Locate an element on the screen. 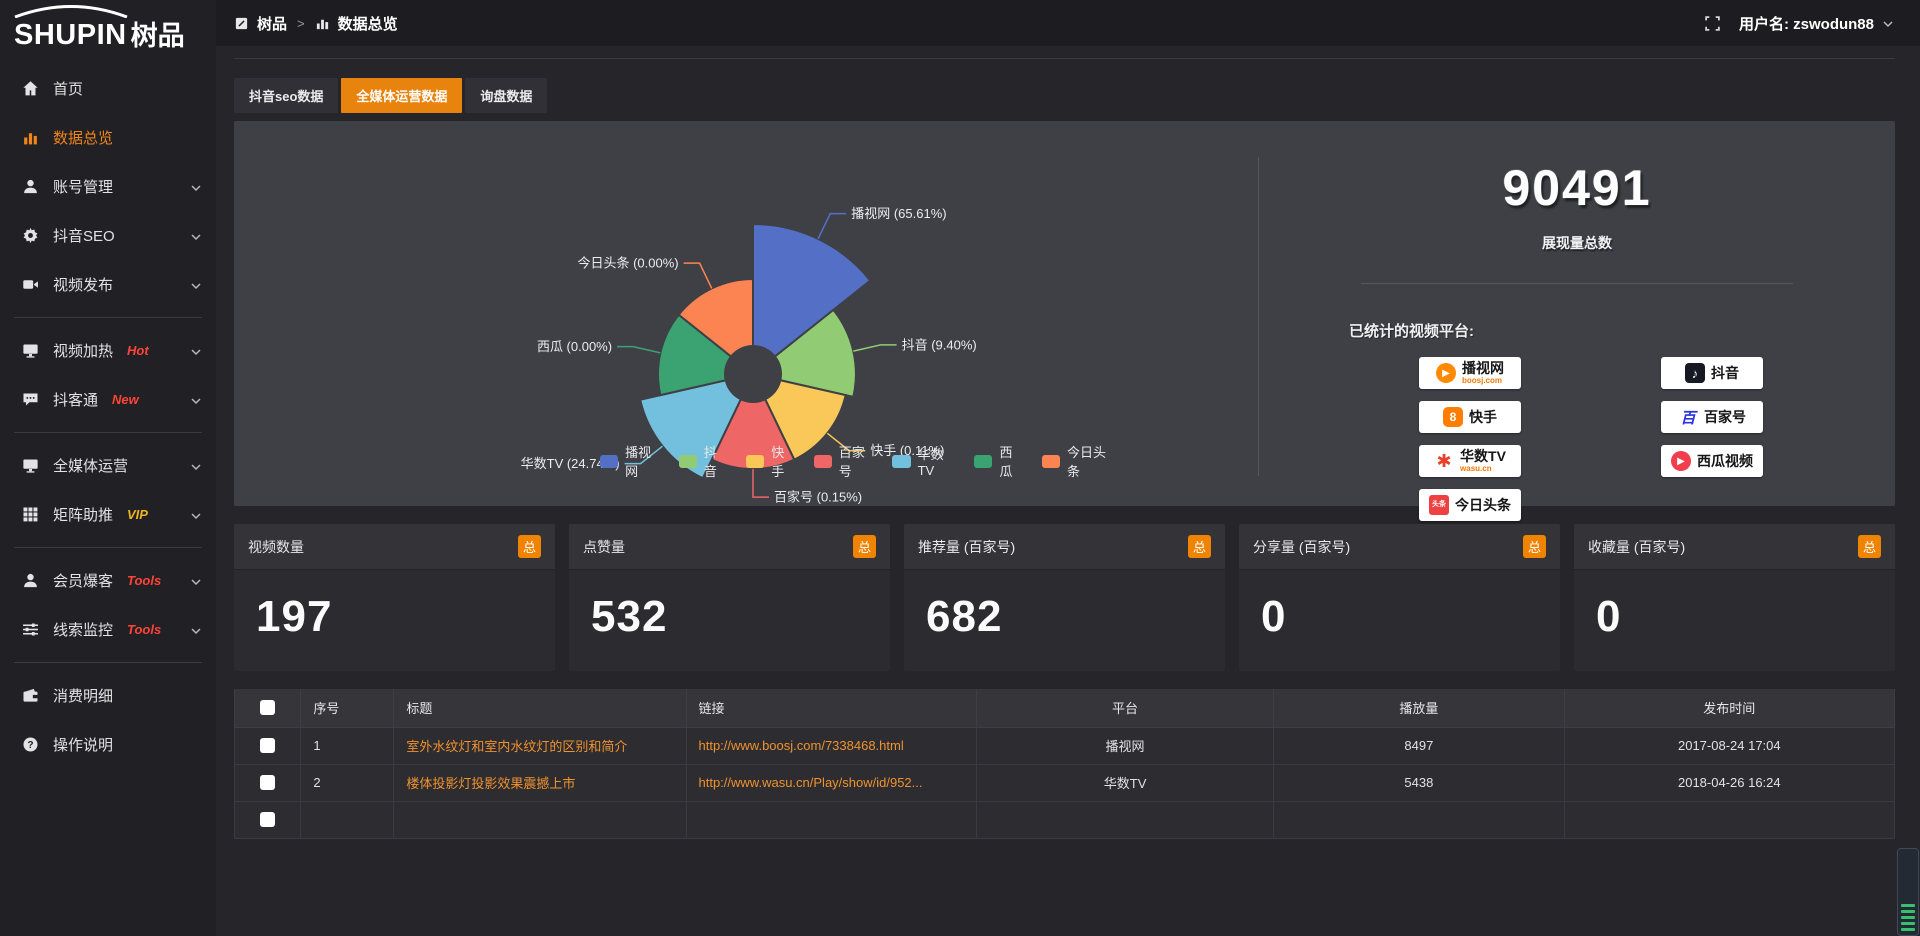  sidebar-item-data-overview: 数据总览 is located at coordinates (108, 137).